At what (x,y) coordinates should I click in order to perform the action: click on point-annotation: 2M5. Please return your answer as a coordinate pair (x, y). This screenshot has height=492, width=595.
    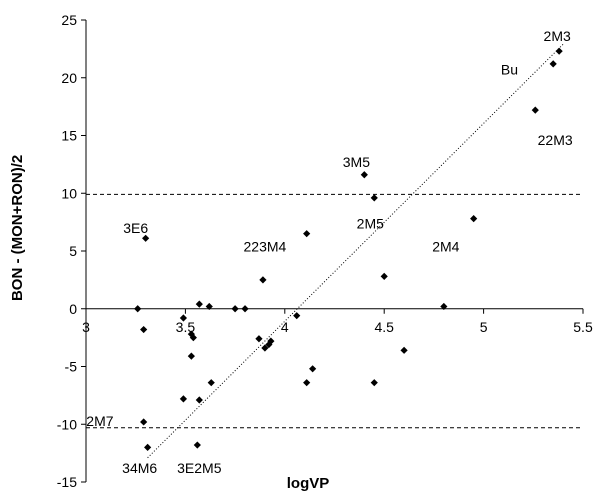
    Looking at the image, I should click on (370, 223).